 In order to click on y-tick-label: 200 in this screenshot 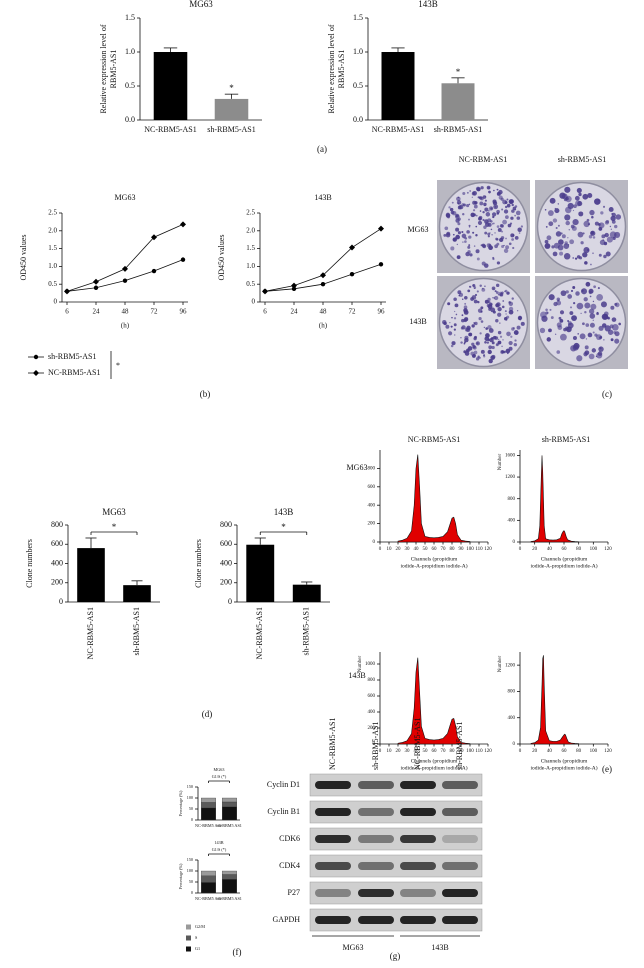, I will do `click(226, 582)`.